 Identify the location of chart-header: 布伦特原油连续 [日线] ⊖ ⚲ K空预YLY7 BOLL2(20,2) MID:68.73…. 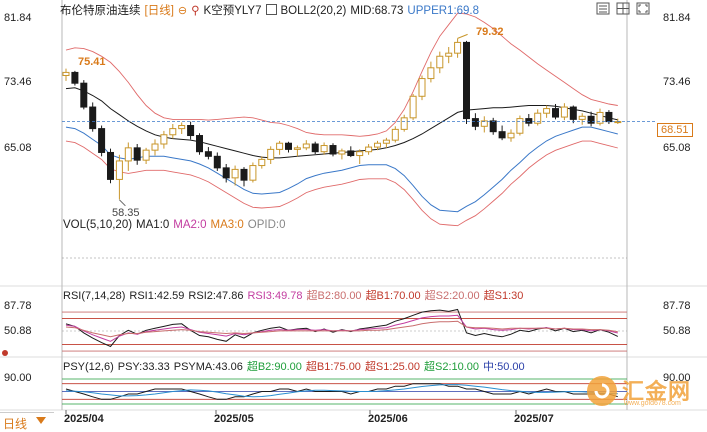
(271, 10).